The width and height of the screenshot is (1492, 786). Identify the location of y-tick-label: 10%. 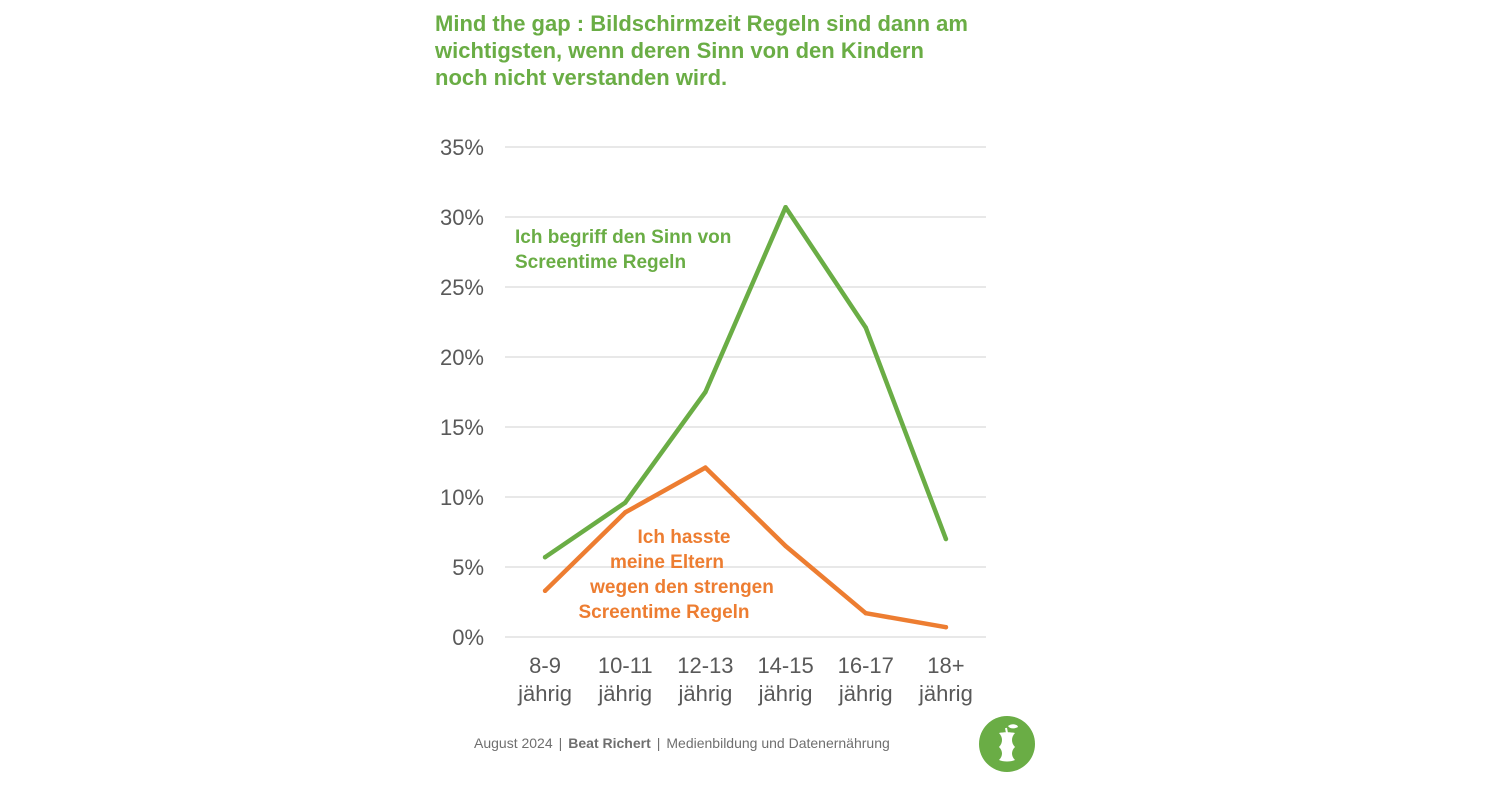
(462, 497).